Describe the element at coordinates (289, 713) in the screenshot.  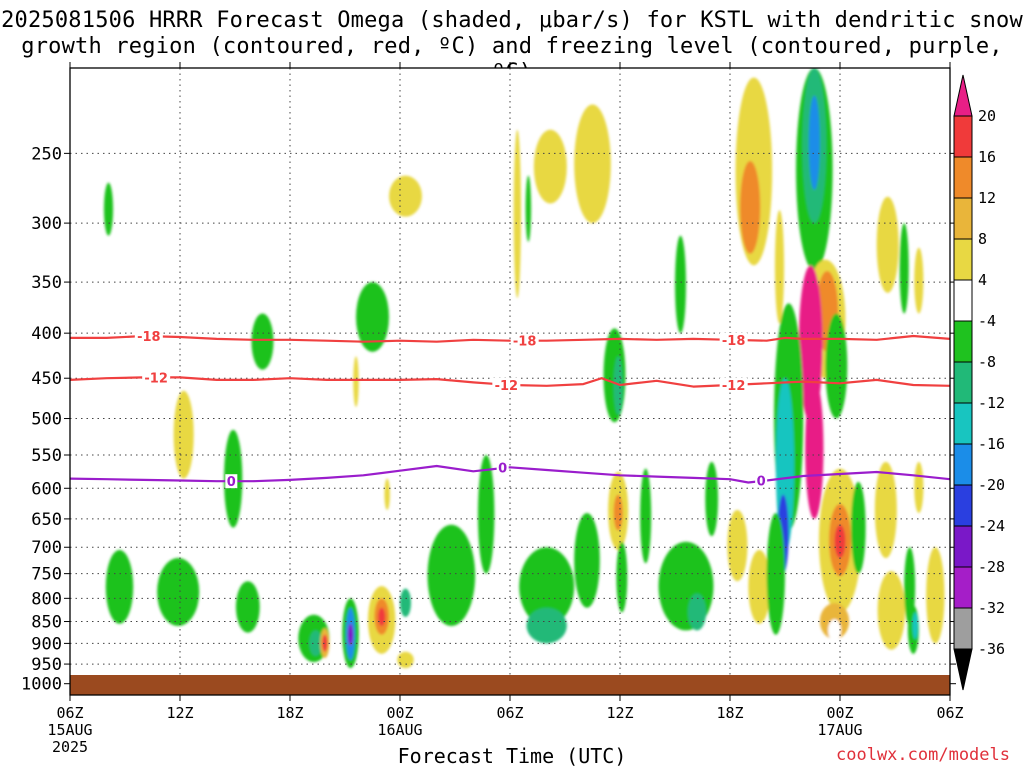
I see `x-tick-label: 18Z` at that location.